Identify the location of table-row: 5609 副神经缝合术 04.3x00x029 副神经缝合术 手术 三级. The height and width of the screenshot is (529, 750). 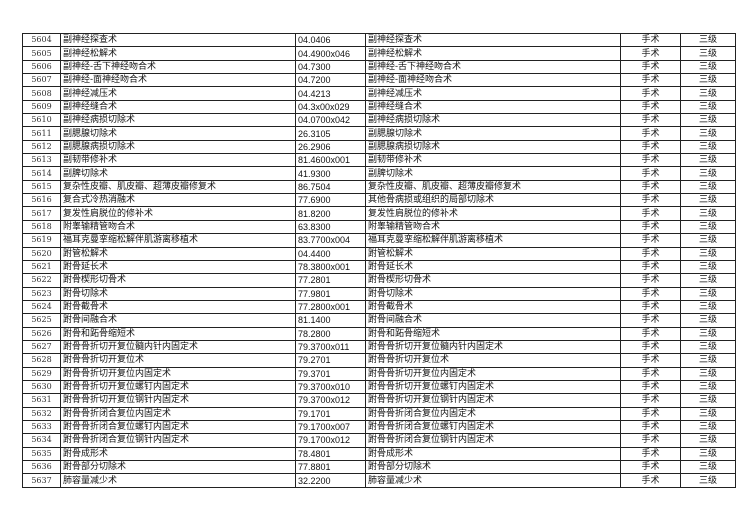
(379, 107).